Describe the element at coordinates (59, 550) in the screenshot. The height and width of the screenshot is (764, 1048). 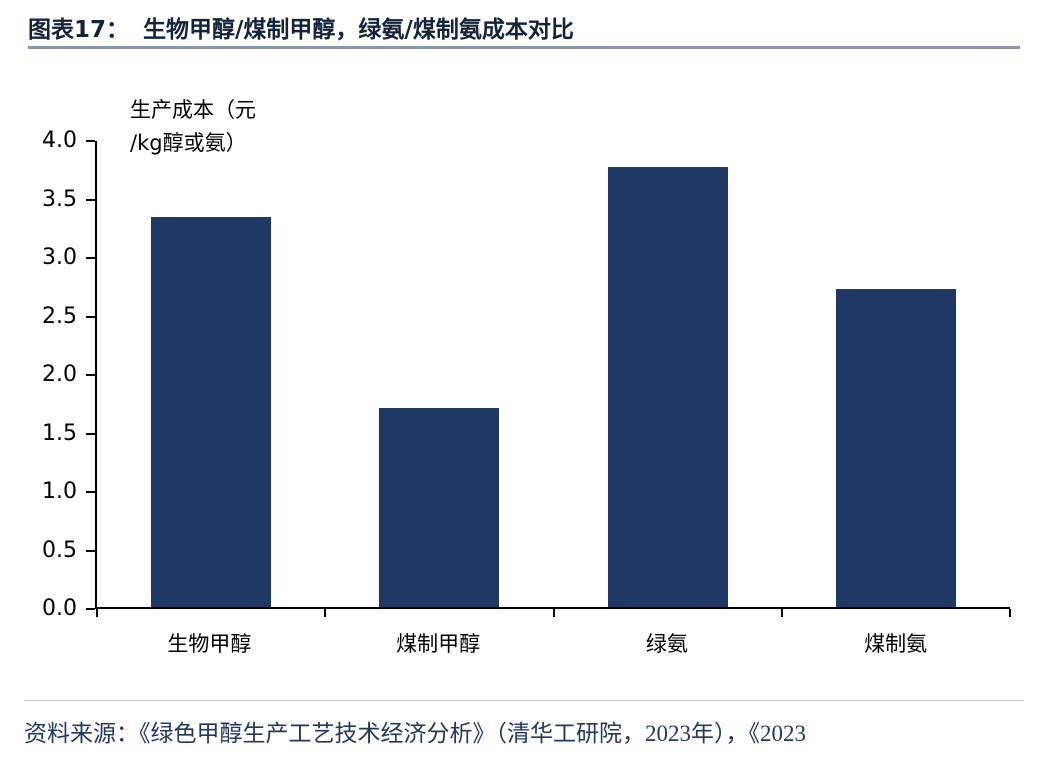
I see `y-tick-label: 0.5` at that location.